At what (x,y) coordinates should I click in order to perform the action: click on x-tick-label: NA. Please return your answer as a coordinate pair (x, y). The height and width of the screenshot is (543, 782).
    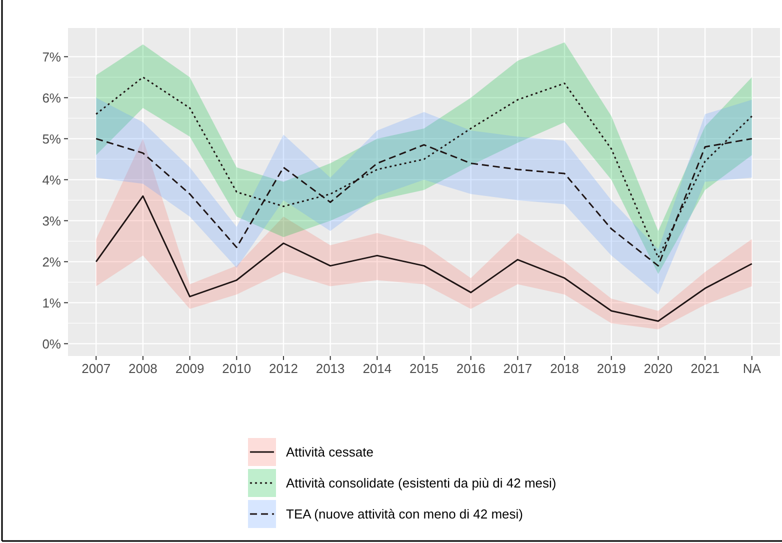
    Looking at the image, I should click on (752, 368).